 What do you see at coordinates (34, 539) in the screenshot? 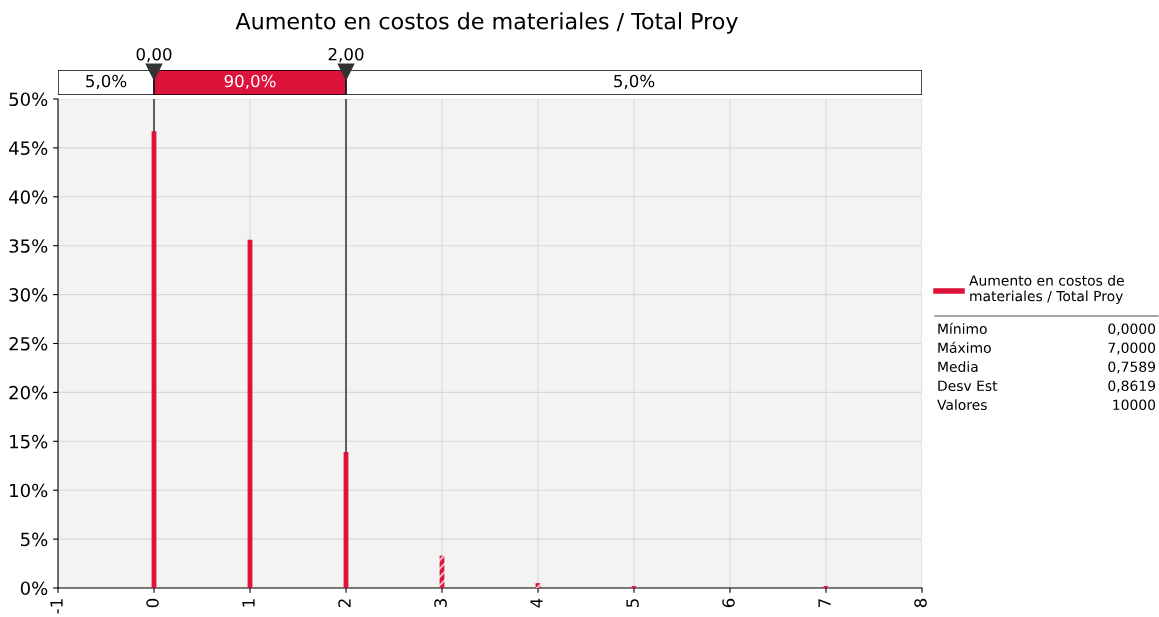
I see `y-tick-label: 5%` at bounding box center [34, 539].